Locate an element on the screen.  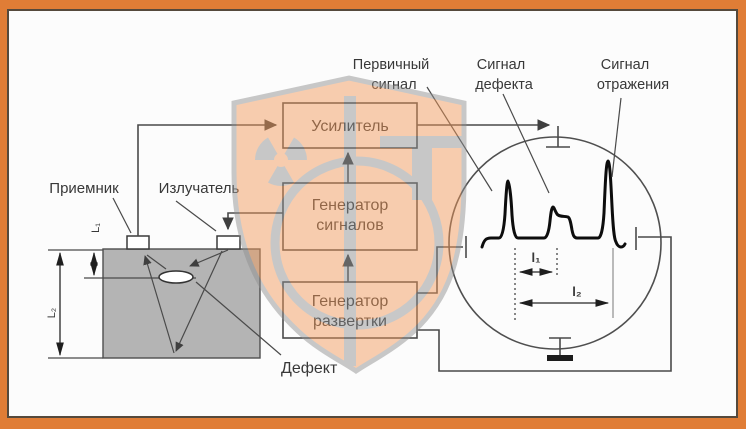
defect-ellipse is located at coordinates (176, 277).